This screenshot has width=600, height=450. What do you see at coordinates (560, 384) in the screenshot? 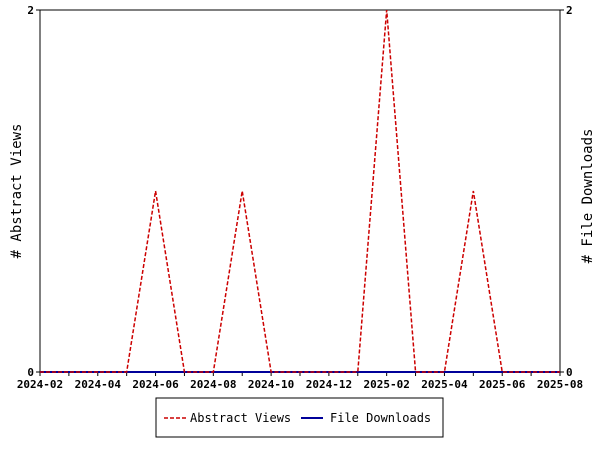
I see `x-tick-label: 2025-08` at bounding box center [560, 384].